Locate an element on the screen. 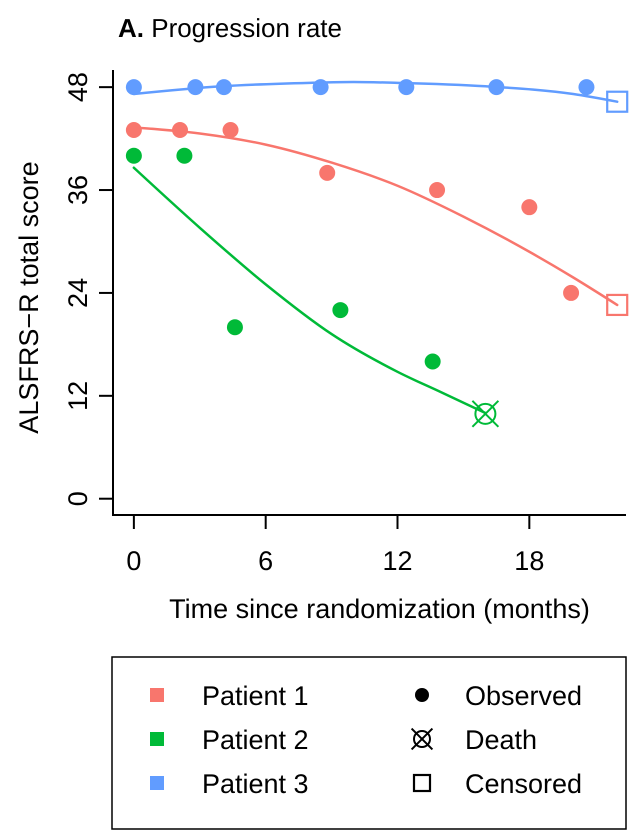 This screenshot has width=631, height=833. y-tick-label: 12 is located at coordinates (78, 395).